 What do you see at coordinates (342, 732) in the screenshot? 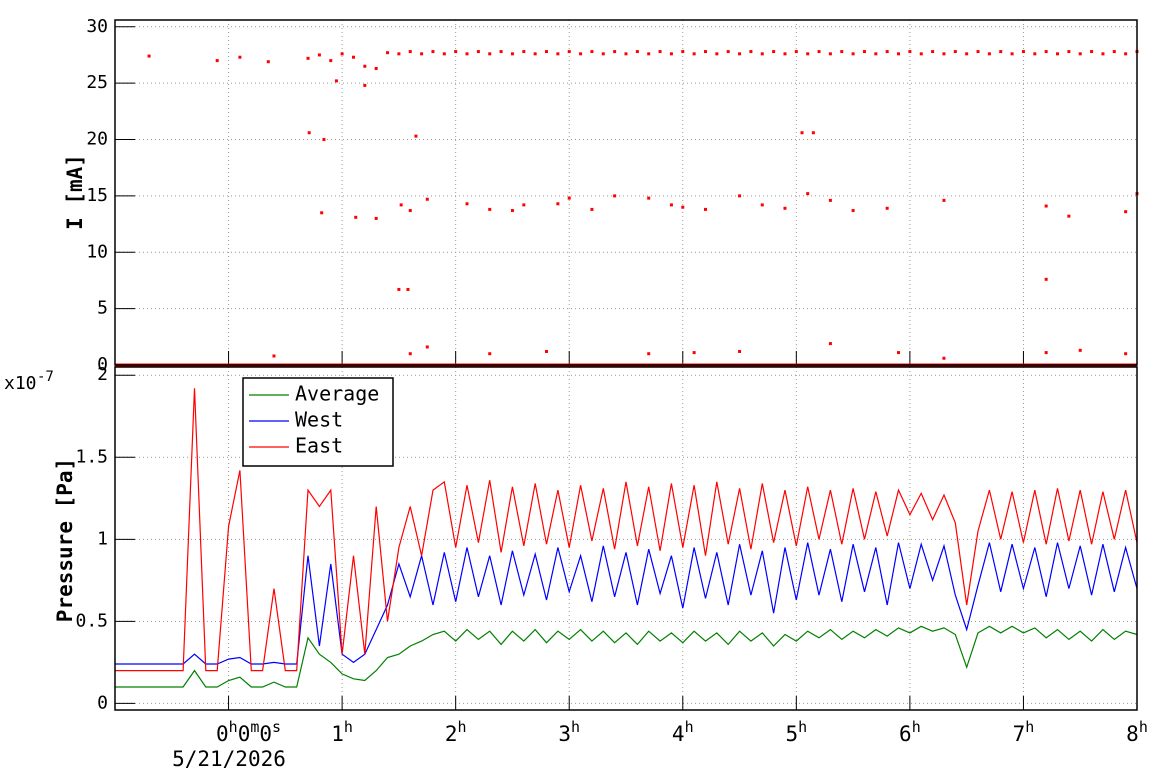
I see `x-tick-label: 1h` at bounding box center [342, 732].